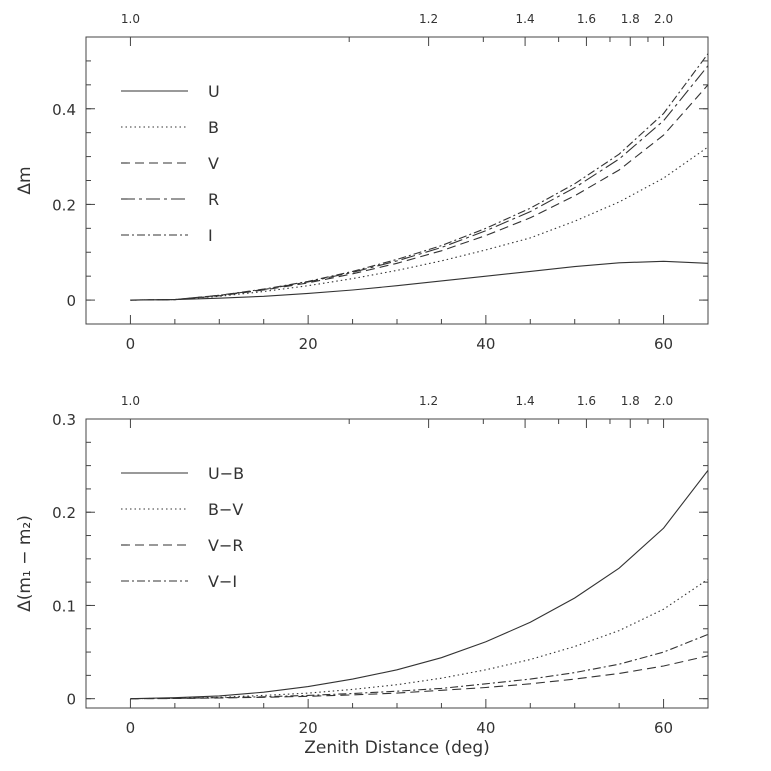 This screenshot has width=771, height=771. I want to click on legend-label-B−V: B−V, so click(225, 509).